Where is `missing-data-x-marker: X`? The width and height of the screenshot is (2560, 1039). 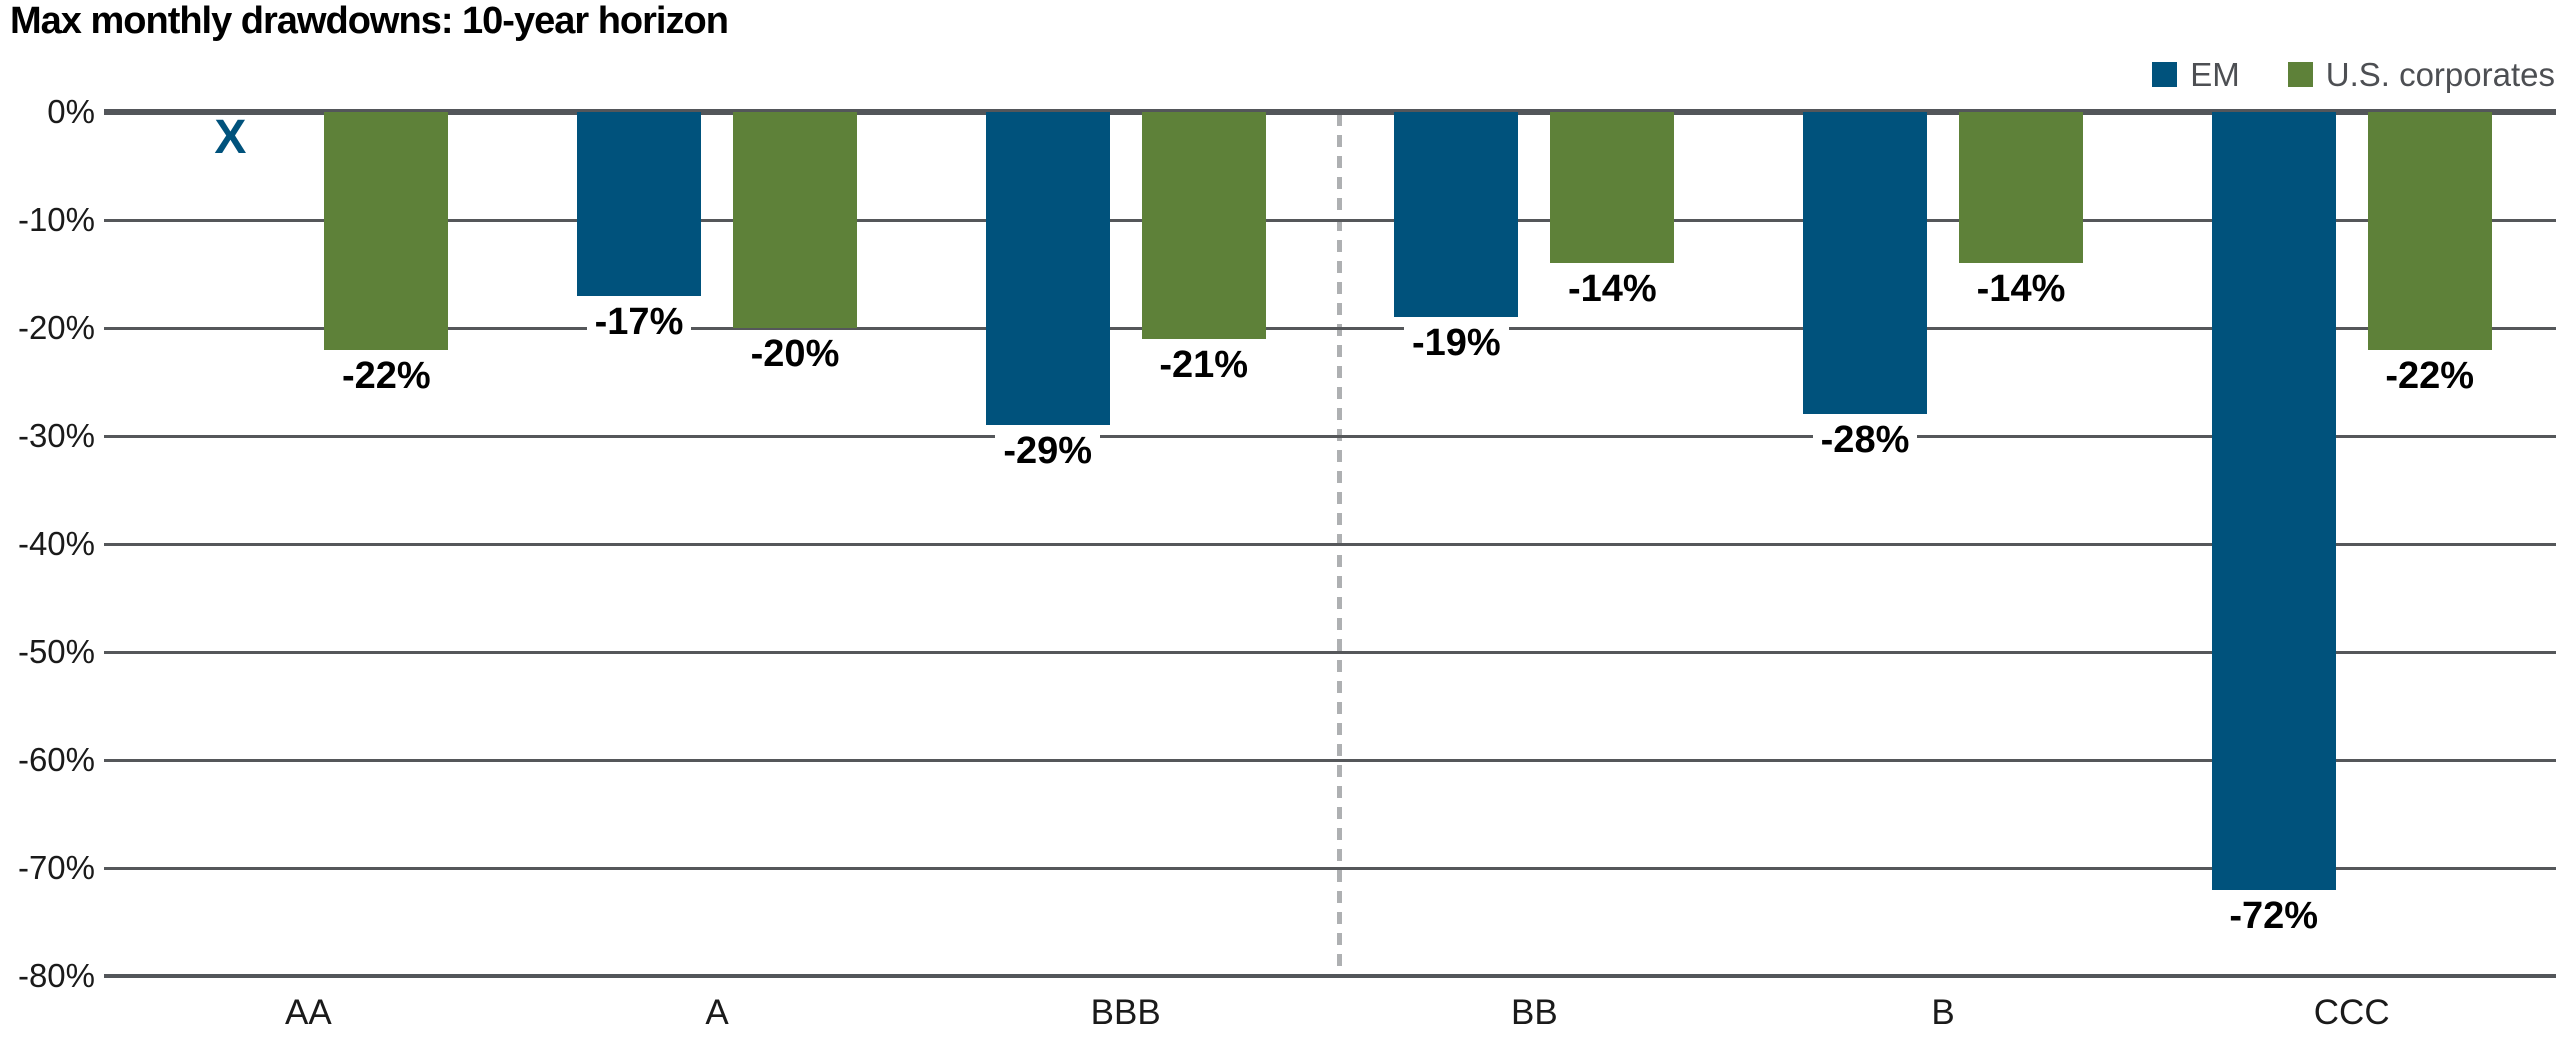 missing-data-x-marker: X is located at coordinates (230, 137).